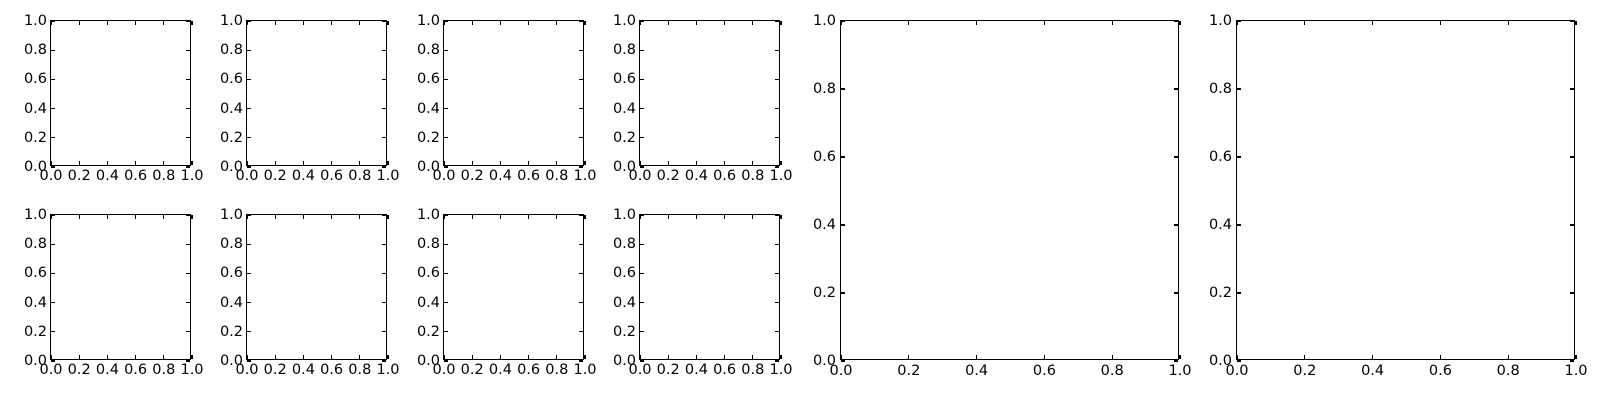 Image resolution: width=1600 pixels, height=400 pixels. I want to click on plot-axes-5: 0.0 0.2 0.4 0.6 0.8 1.0 0.0 0.2 0.4 0.6 0.8 1.0, so click(114, 292).